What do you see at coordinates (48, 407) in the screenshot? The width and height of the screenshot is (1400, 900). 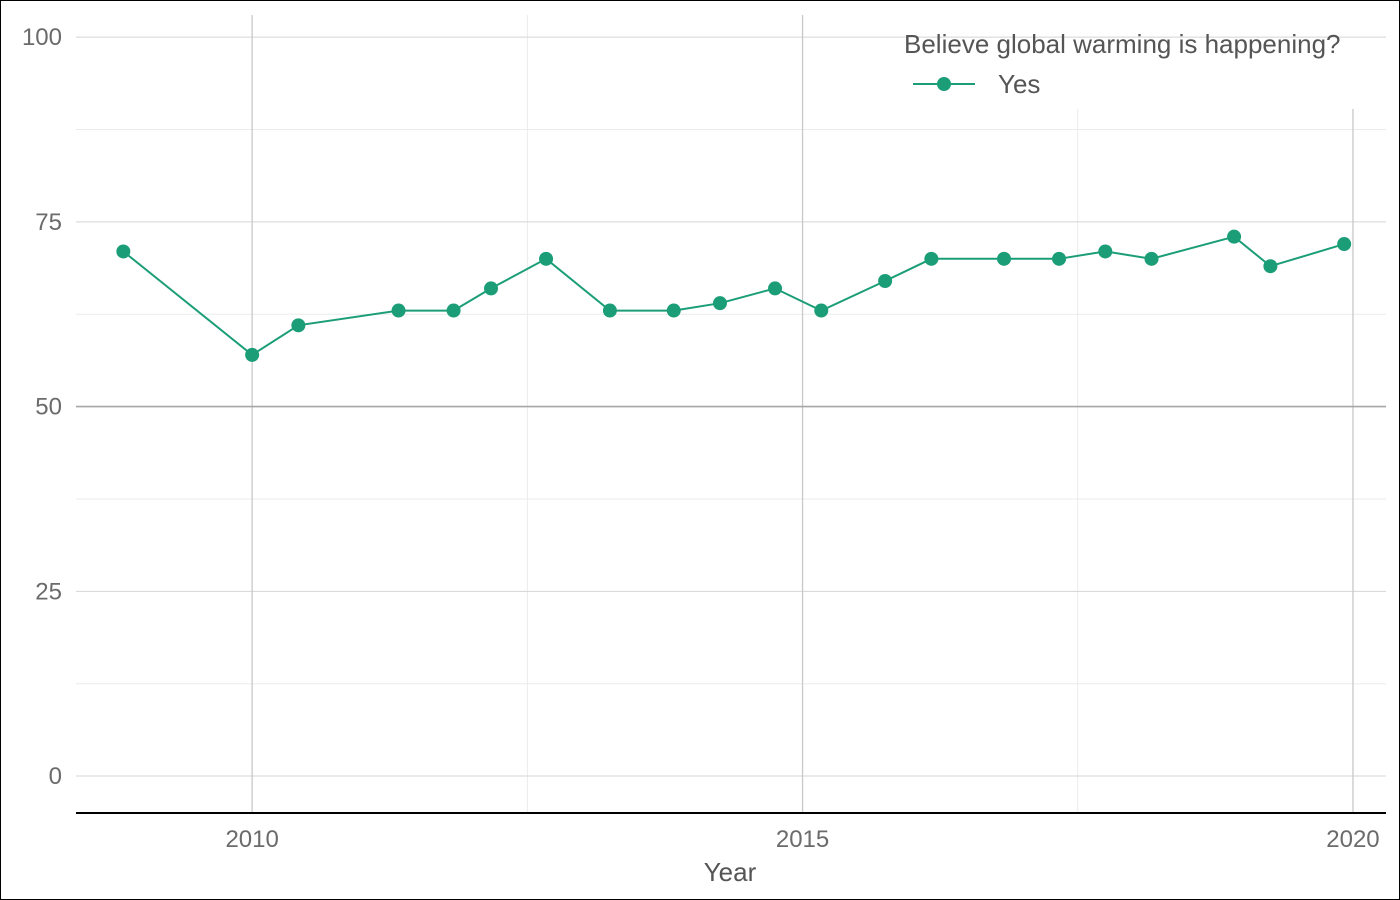 I see `y-tick-label-50: 50` at bounding box center [48, 407].